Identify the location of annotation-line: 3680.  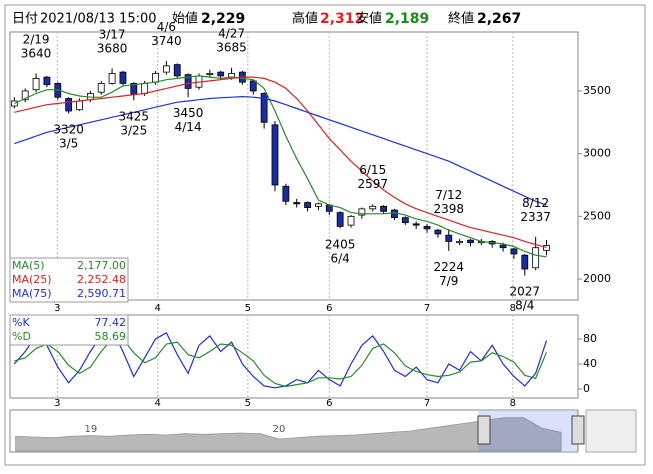
(112, 48).